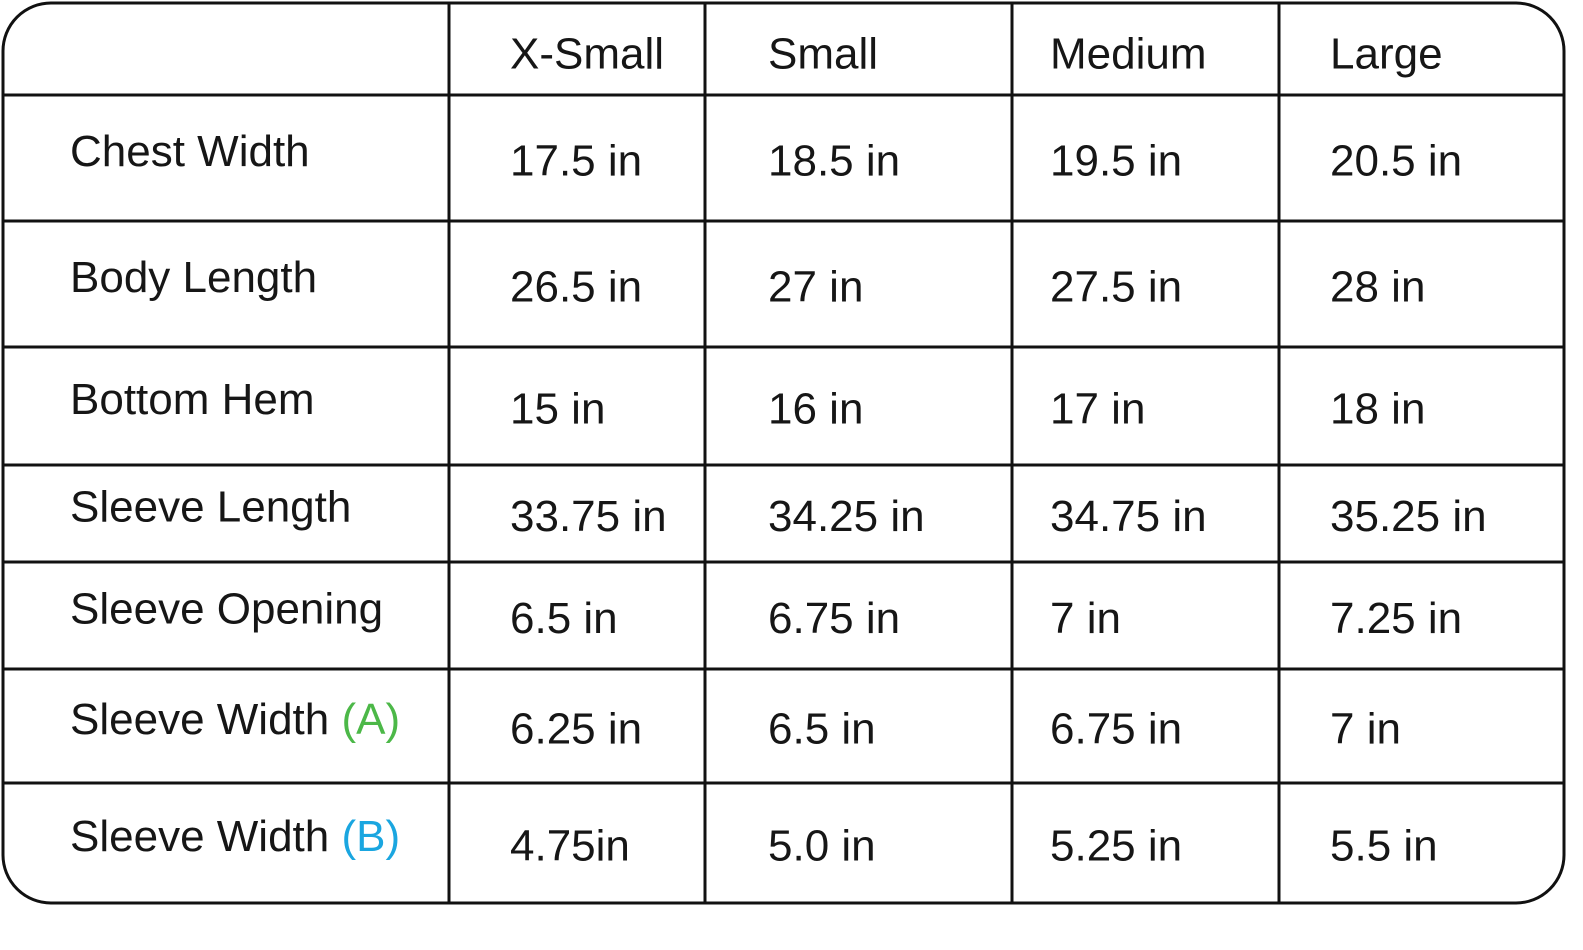  Describe the element at coordinates (576, 729) in the screenshot. I see `measurement: 6.25 in` at that location.